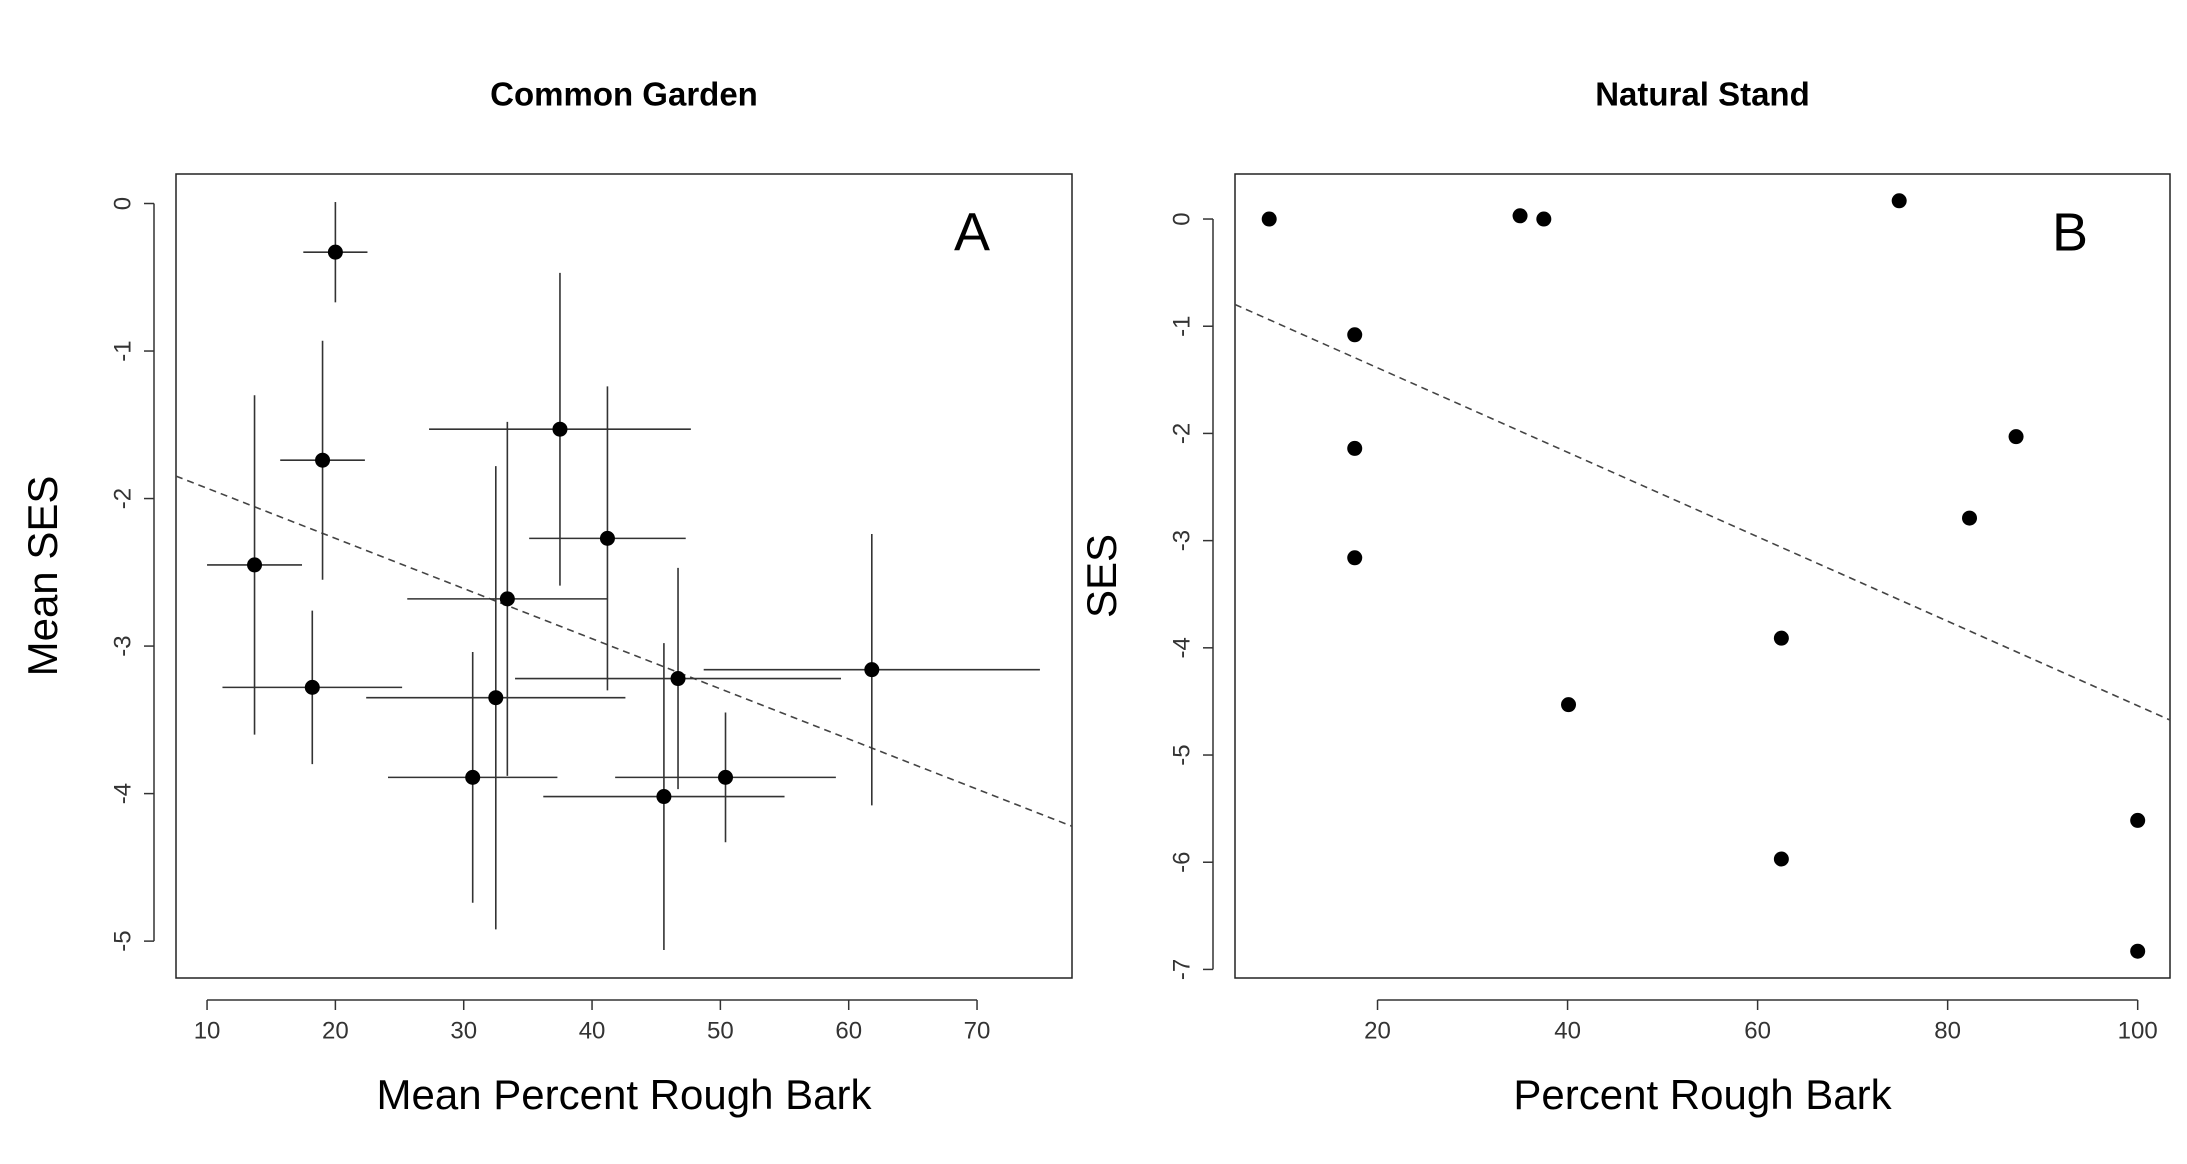  Describe the element at coordinates (207, 1030) in the screenshot. I see `x-tick-label: 10` at that location.